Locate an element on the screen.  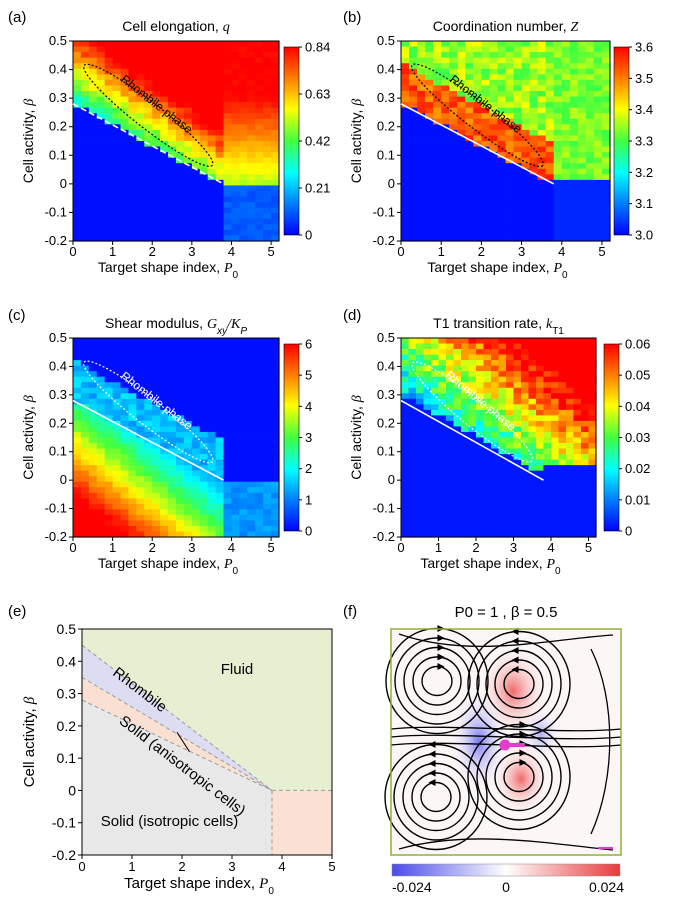
y-tick-label: 0.1 is located at coordinates (386, 451).